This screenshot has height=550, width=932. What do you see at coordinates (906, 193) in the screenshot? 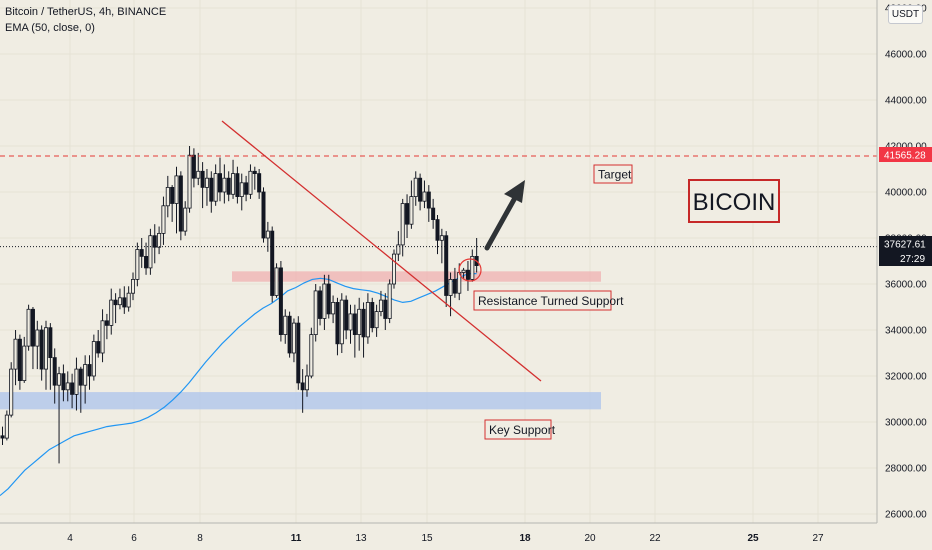
I see `y-tick-label: 40000.00` at bounding box center [906, 193].